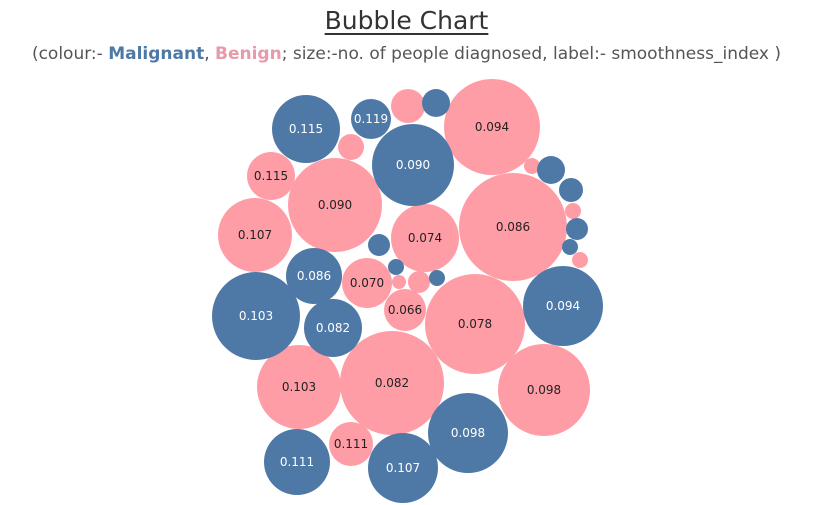 The height and width of the screenshot is (505, 813). What do you see at coordinates (406, 20) in the screenshot?
I see `chart-title: Bubble Chart` at bounding box center [406, 20].